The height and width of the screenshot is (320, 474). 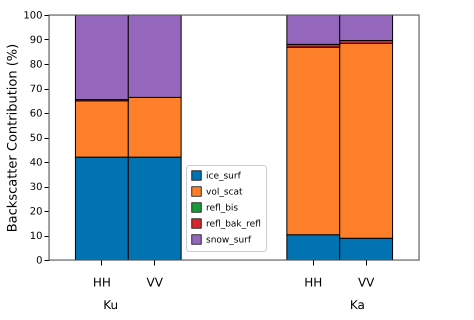 I want to click on y-tick-label: 90, so click(x=36, y=40).